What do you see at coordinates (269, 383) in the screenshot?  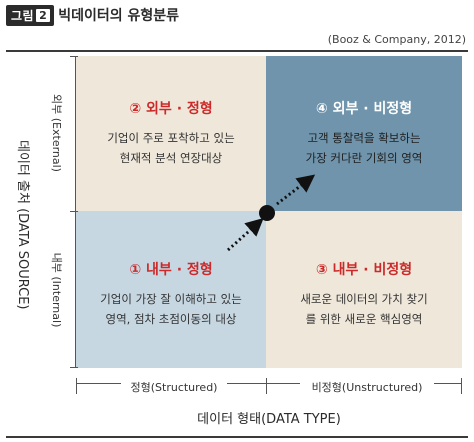 I see `x-axis-line` at bounding box center [269, 383].